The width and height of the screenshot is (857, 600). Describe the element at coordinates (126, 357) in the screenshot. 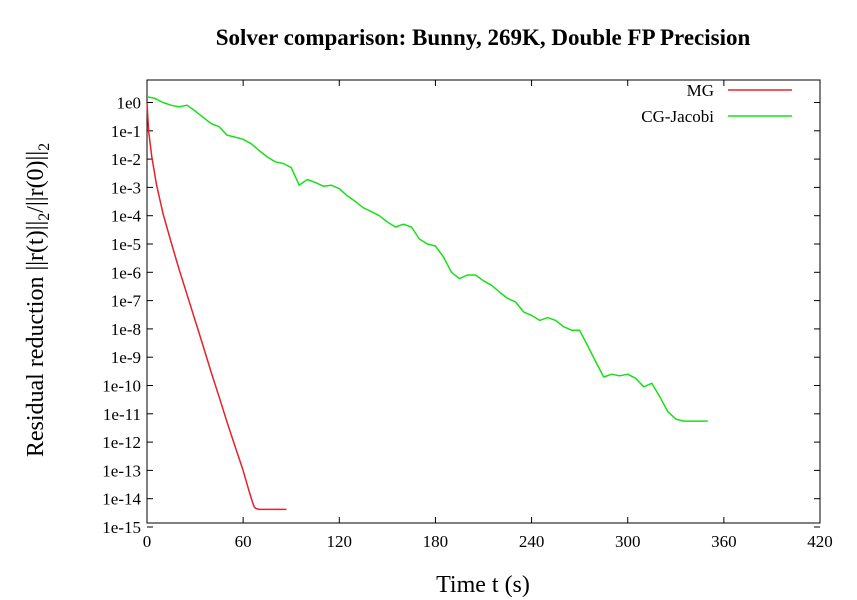

I see `y-tick-label: 1e-9` at that location.